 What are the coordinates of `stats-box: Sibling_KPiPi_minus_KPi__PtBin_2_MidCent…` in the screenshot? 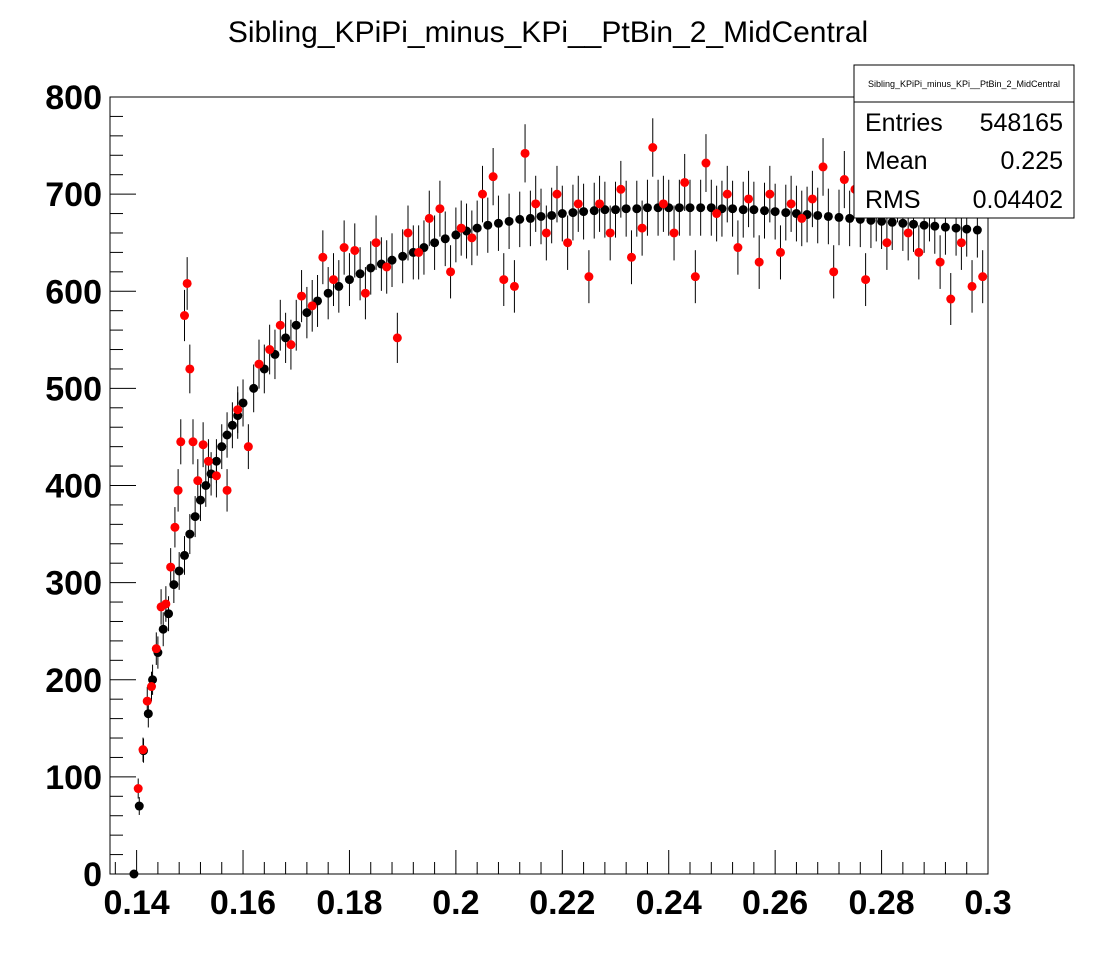 It's located at (964, 141).